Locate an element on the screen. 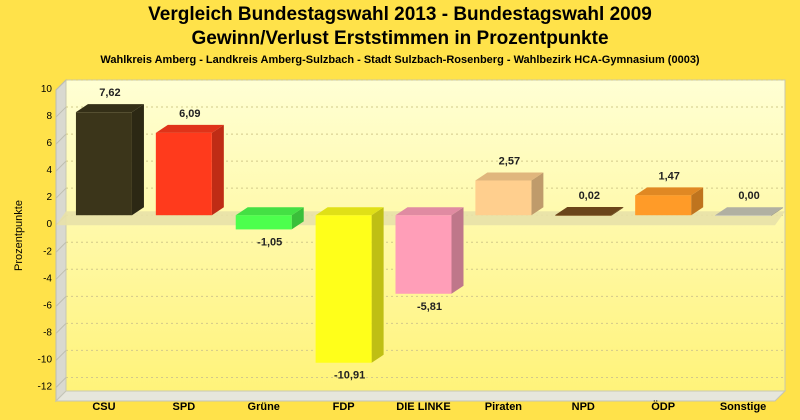  bar-side-npd is located at coordinates (617, 211).